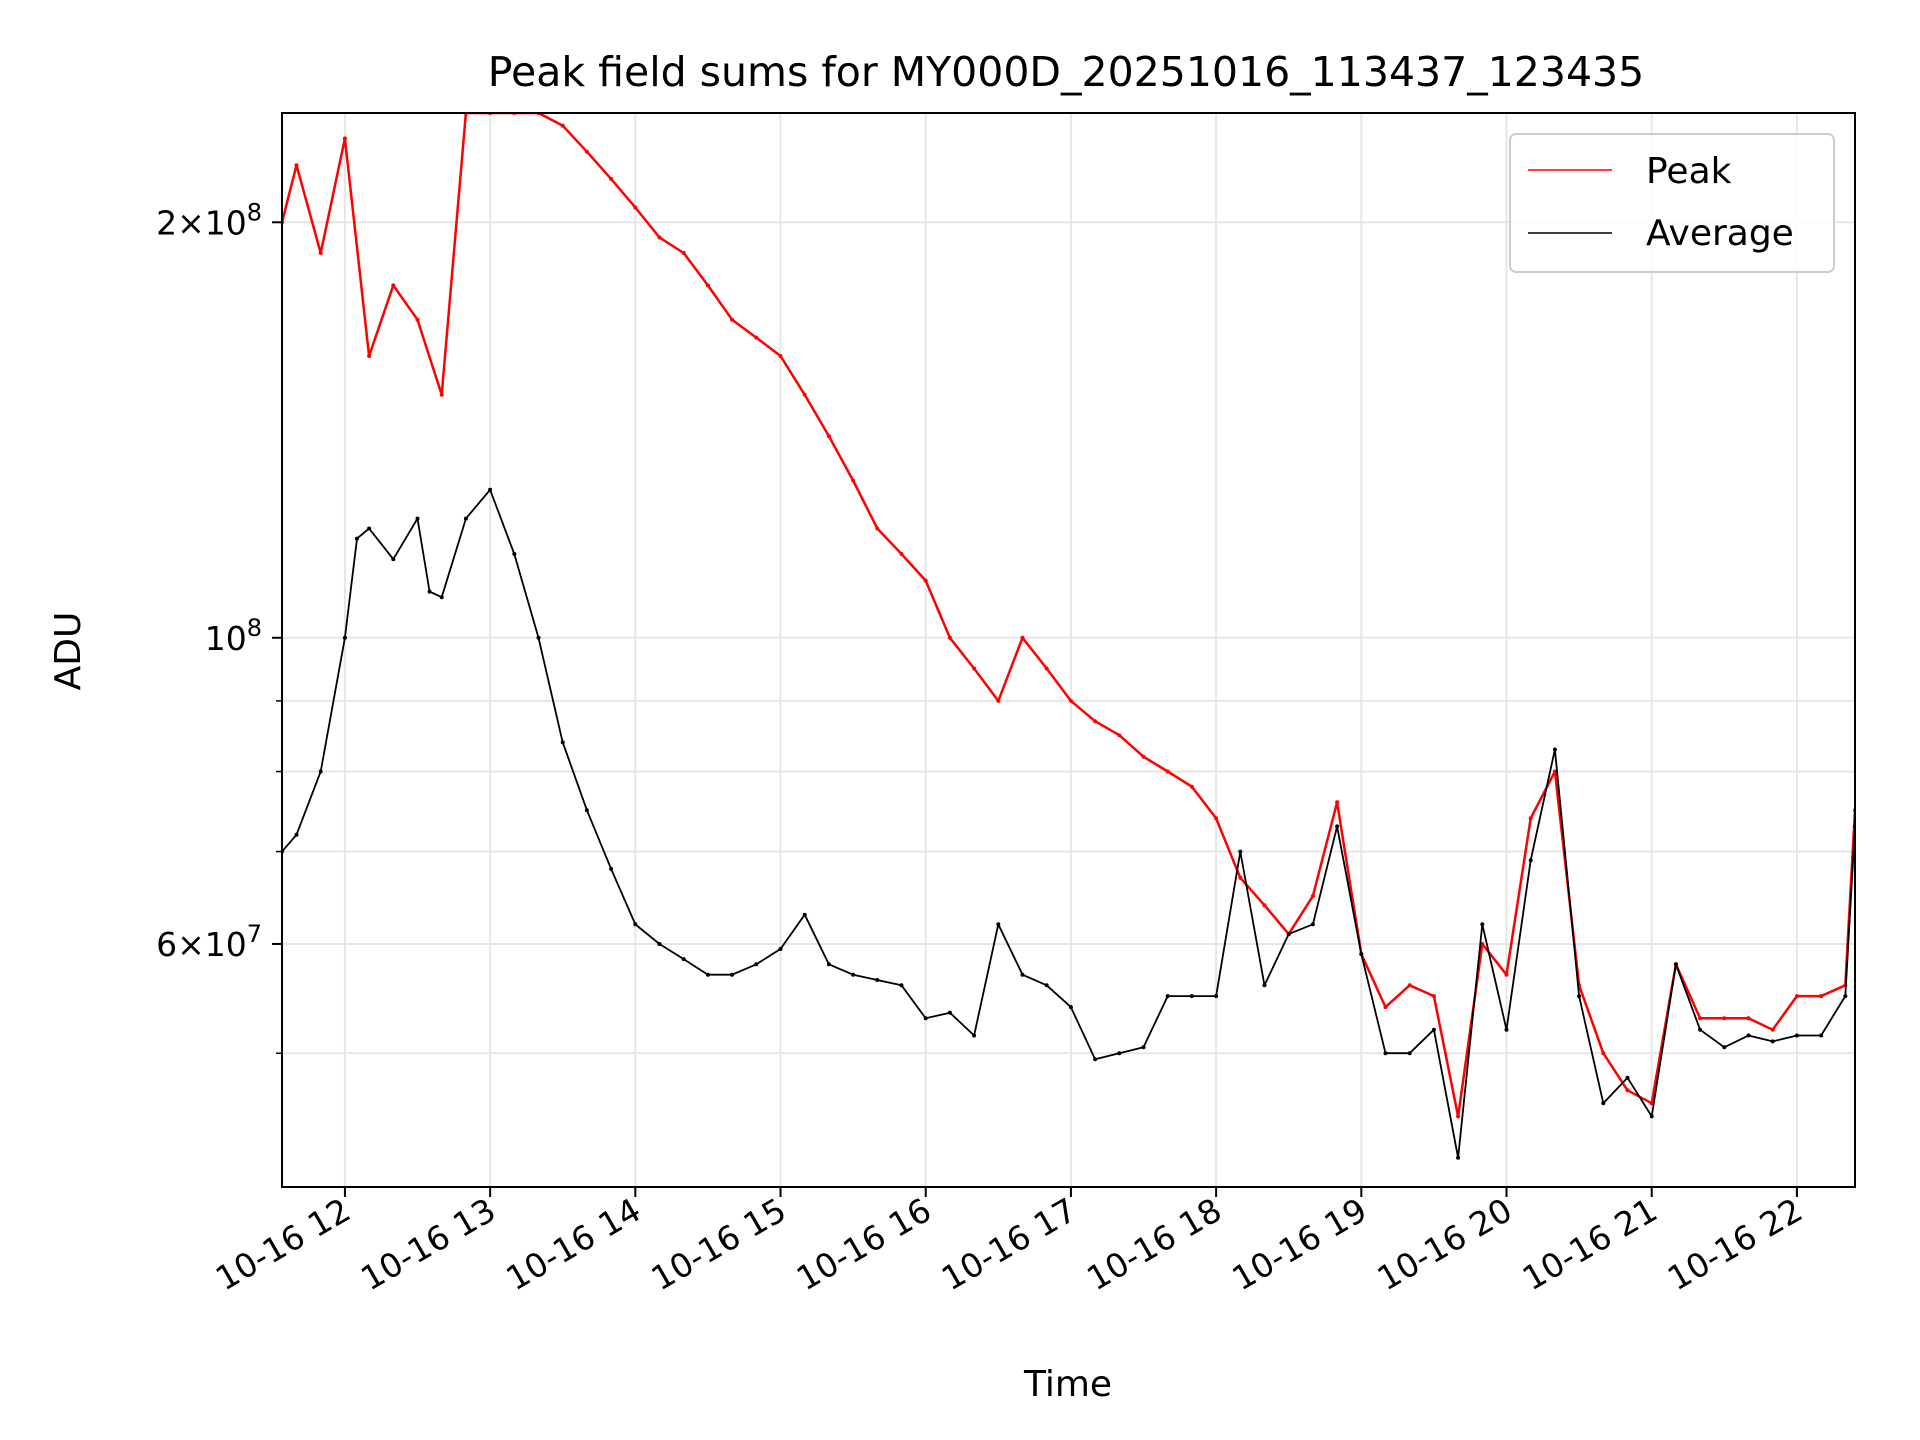 The image size is (1920, 1440). What do you see at coordinates (209, 220) in the screenshot?
I see `y-tick-label: 2×108` at bounding box center [209, 220].